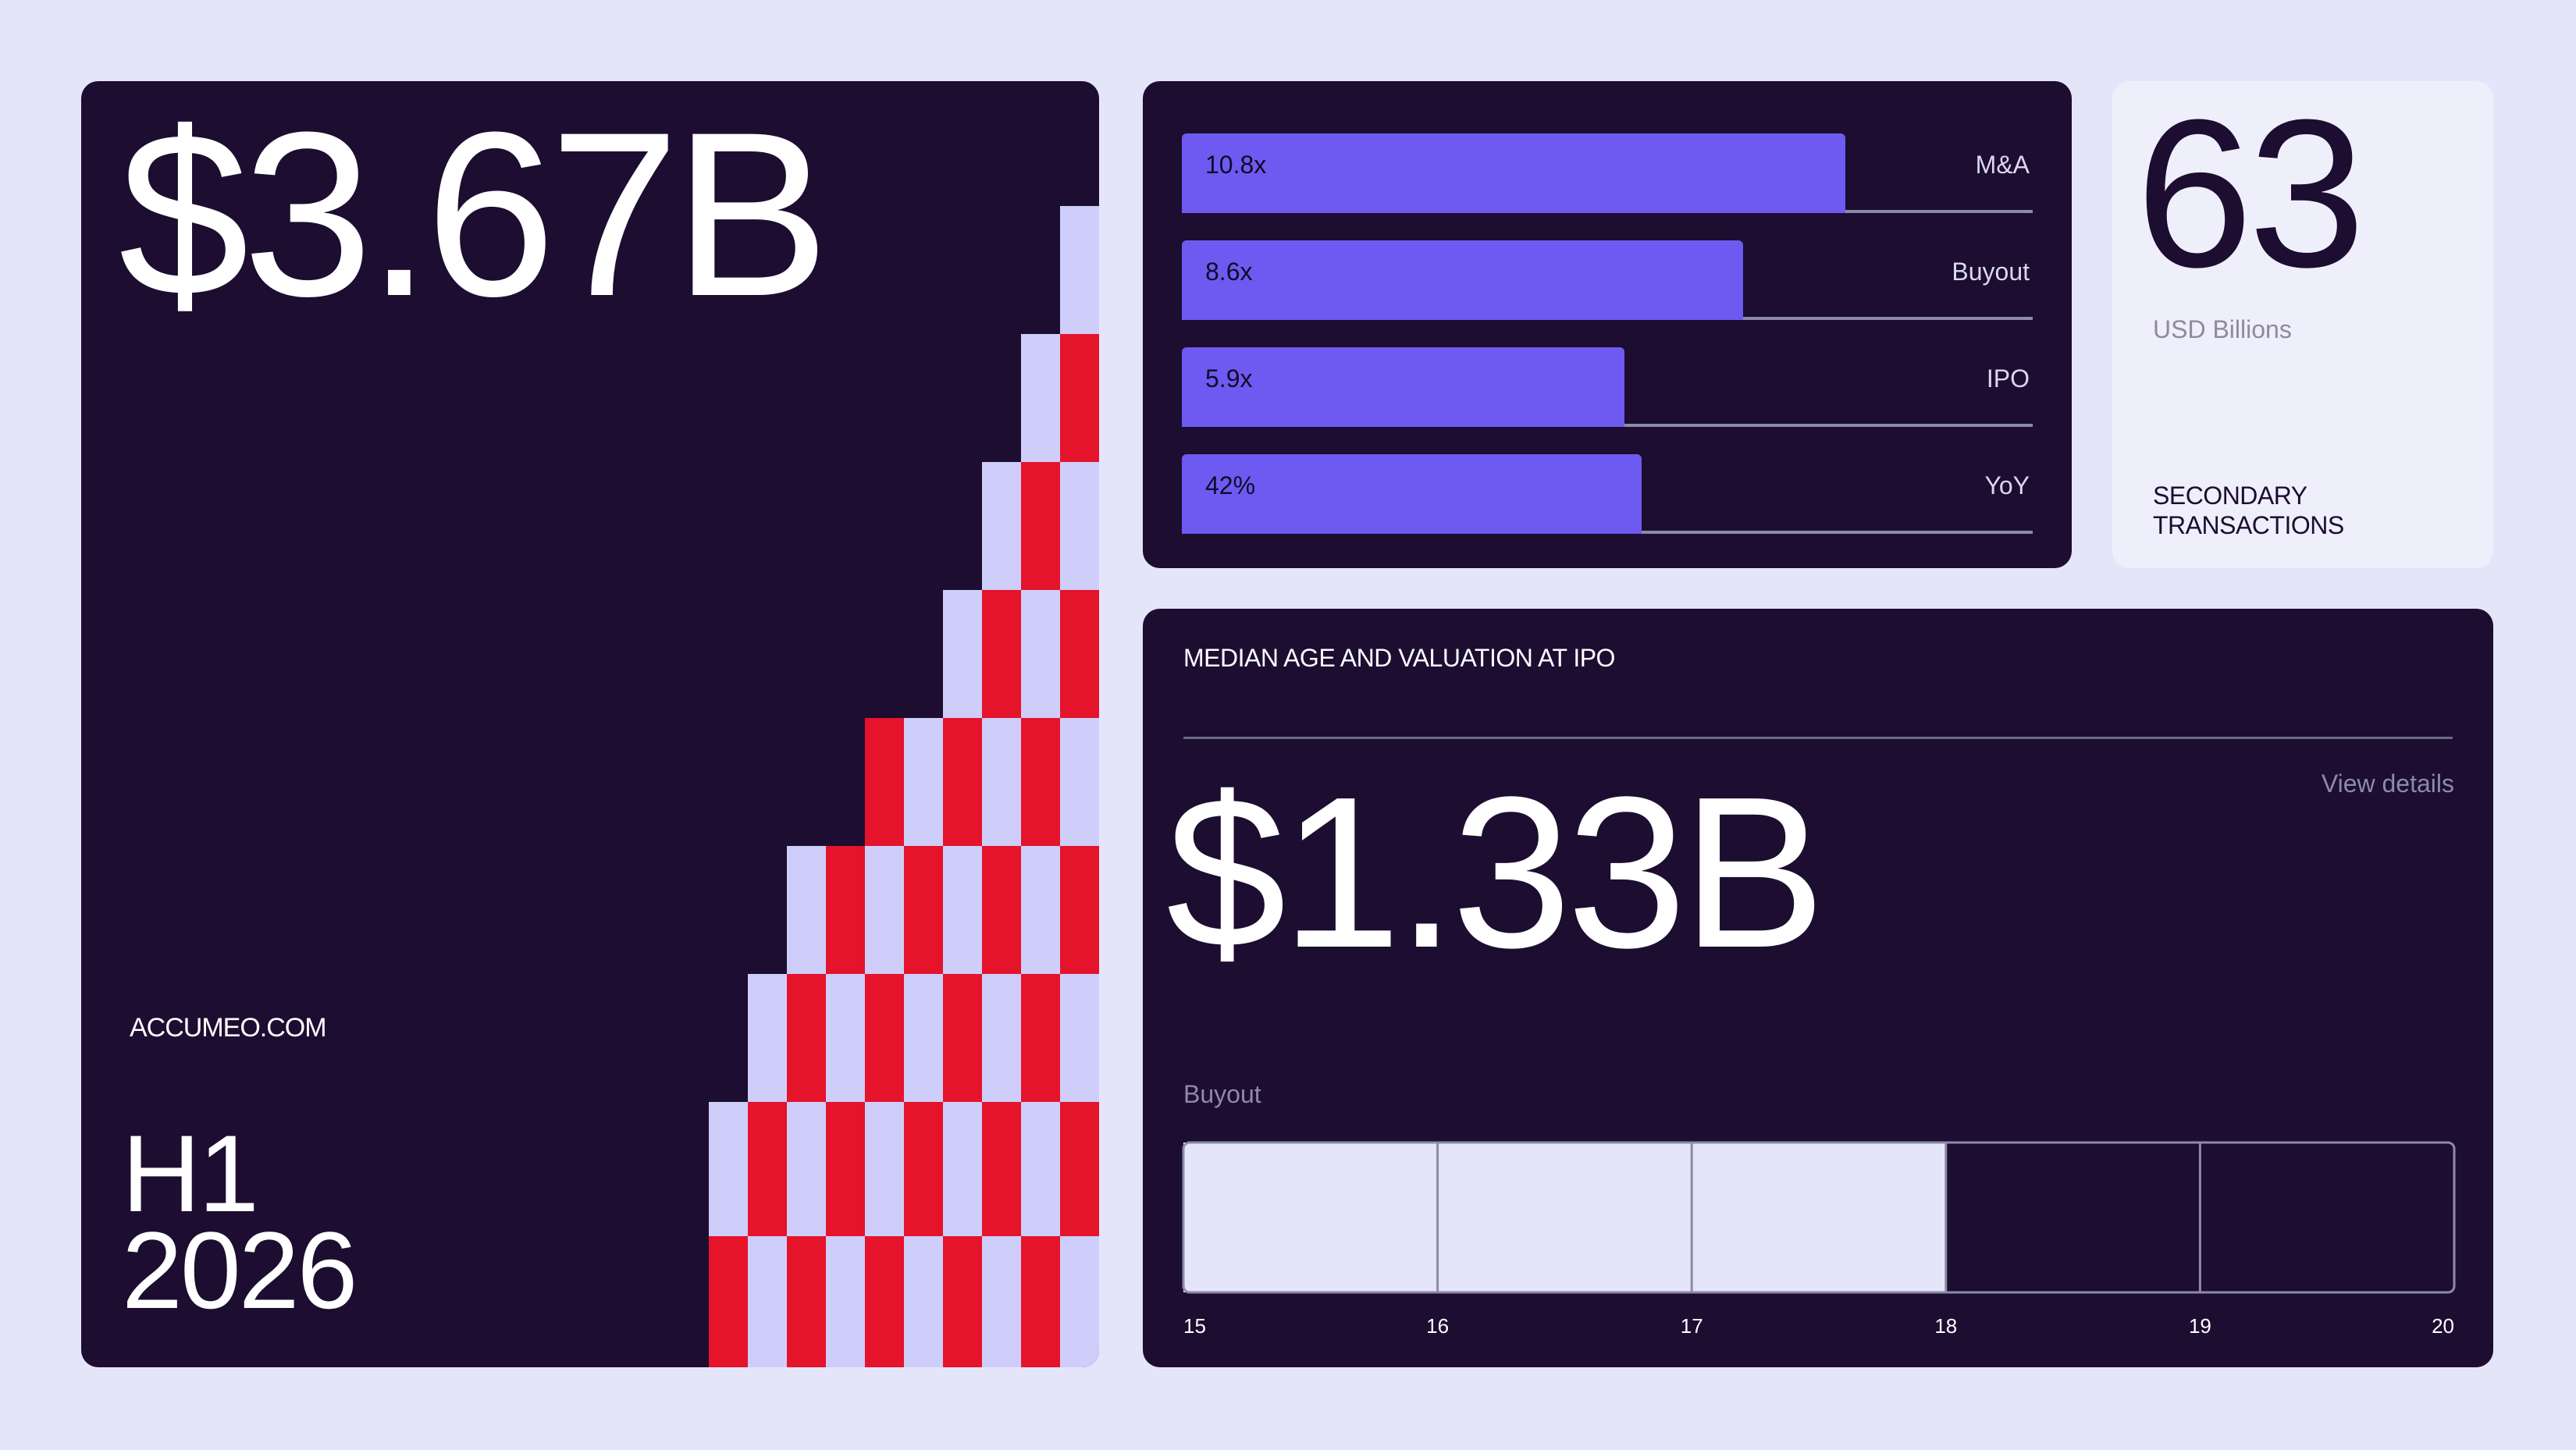 This screenshot has height=1450, width=2576. I want to click on period-year: 2026, so click(240, 1270).